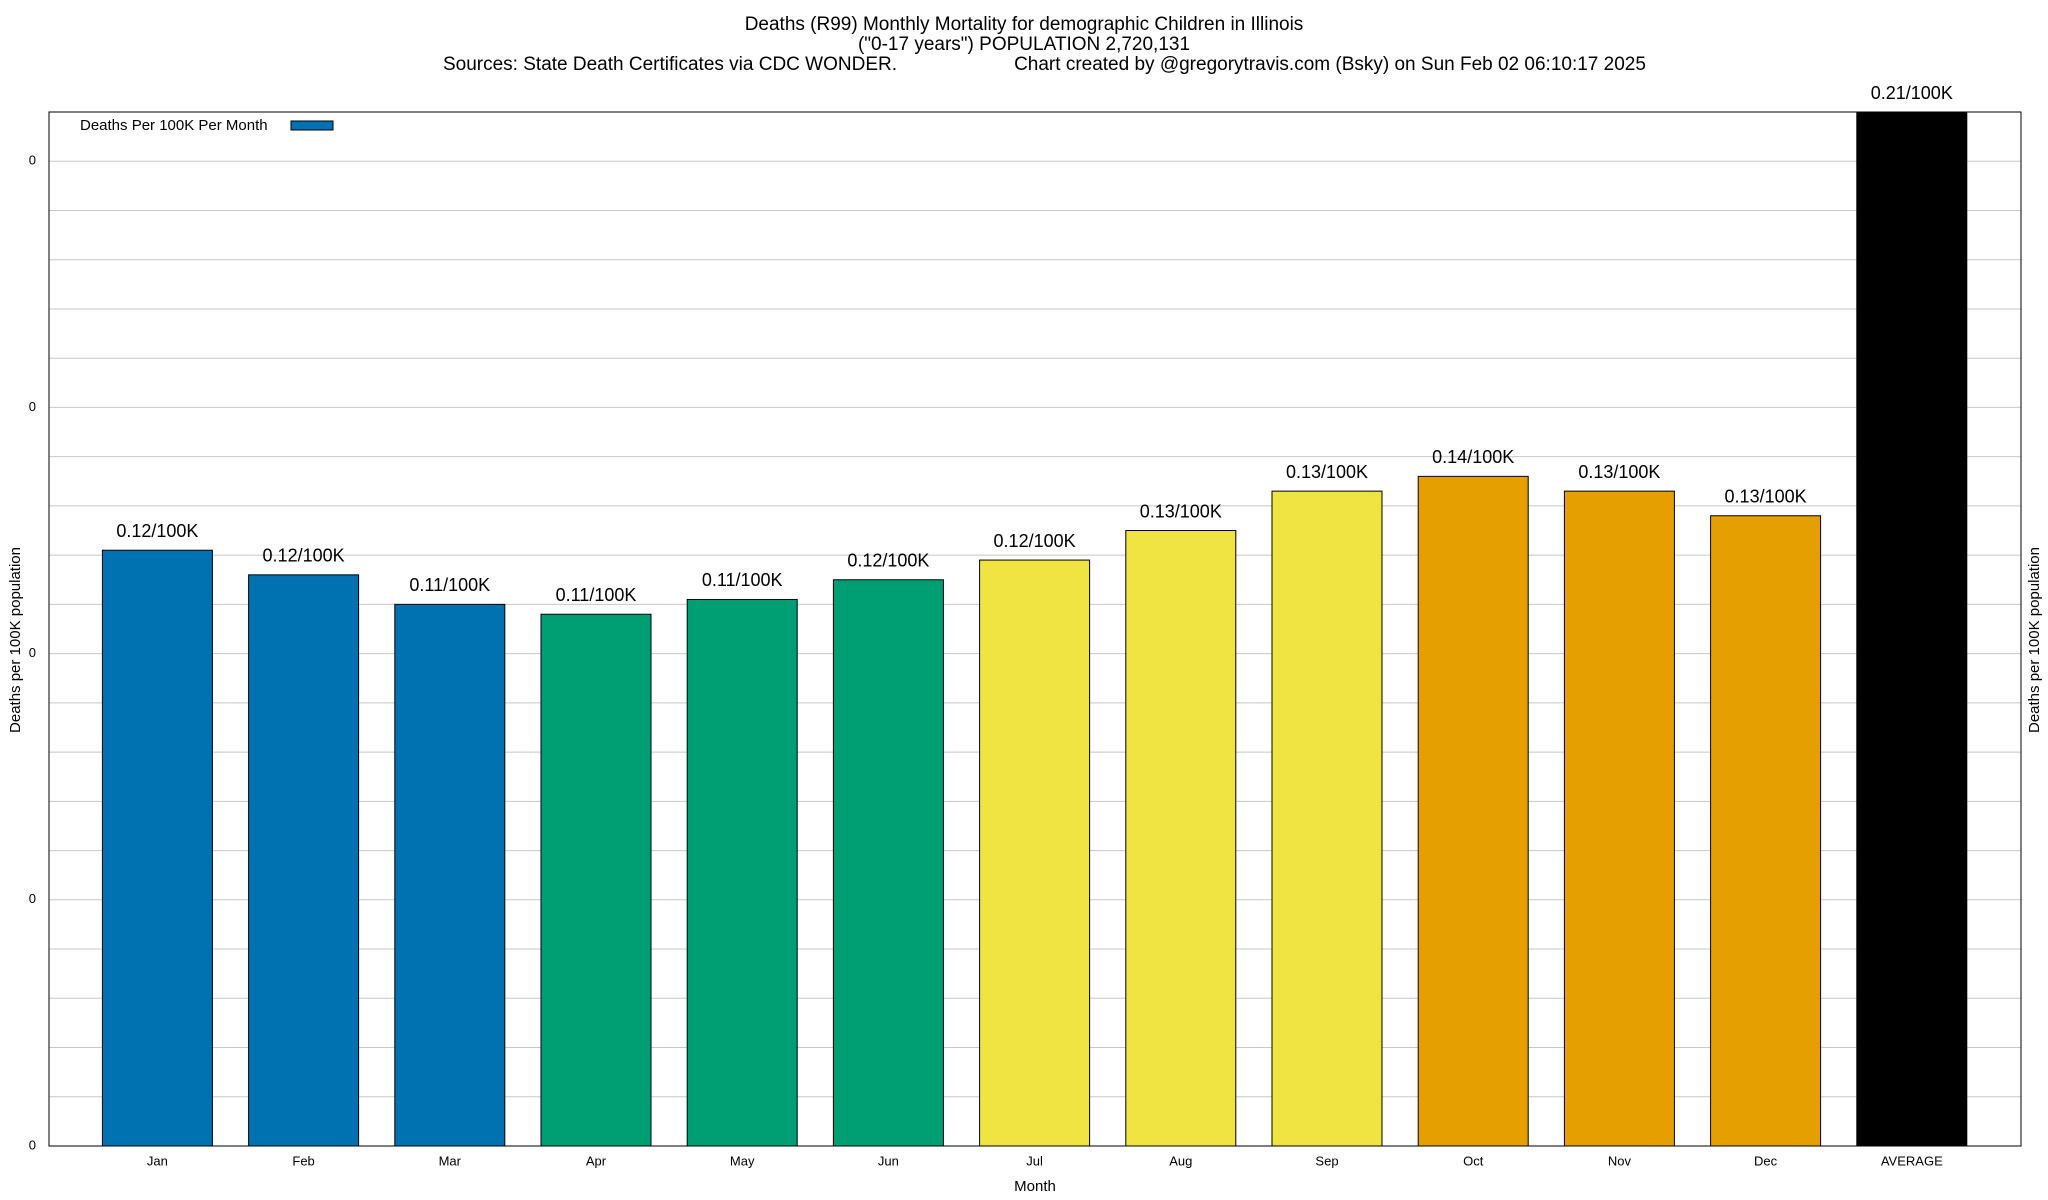 Image resolution: width=2048 pixels, height=1200 pixels. What do you see at coordinates (596, 1160) in the screenshot?
I see `x-tick-label: Apr` at bounding box center [596, 1160].